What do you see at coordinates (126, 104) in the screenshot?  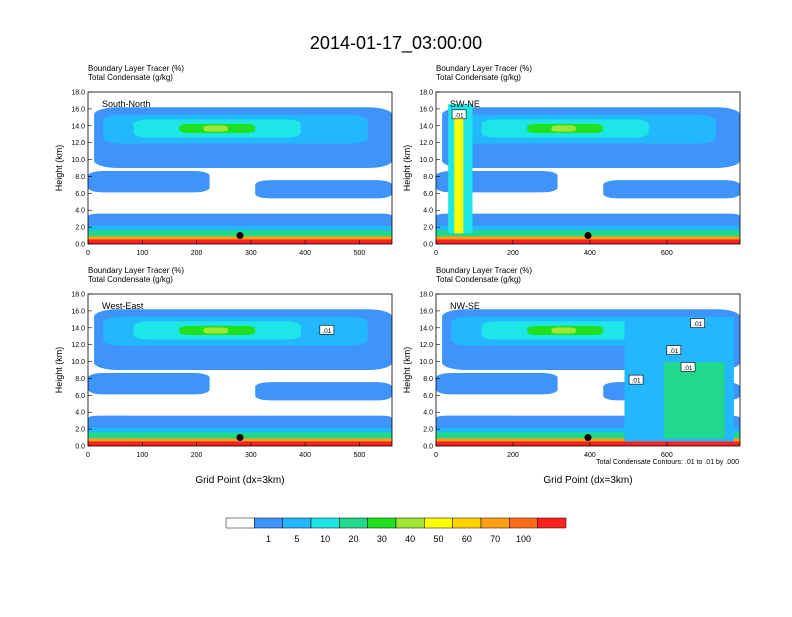 I see `panel-label: South-North` at bounding box center [126, 104].